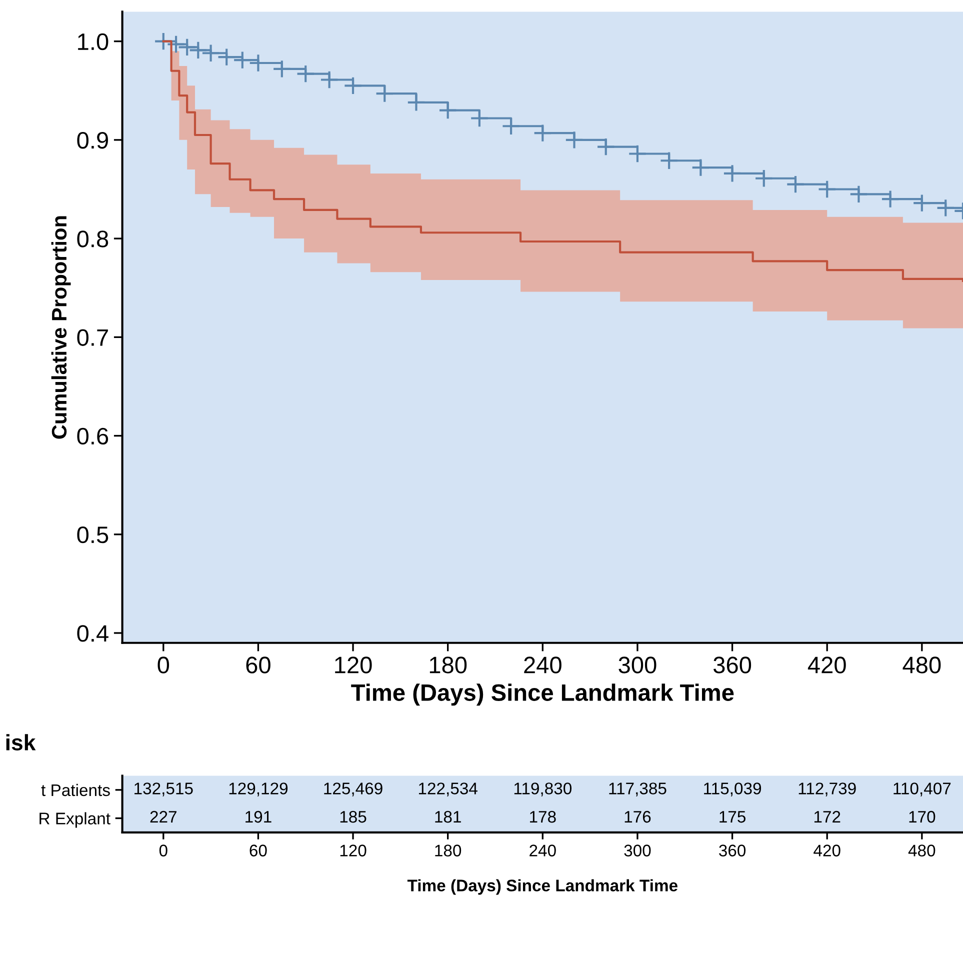 The image size is (963, 977). Describe the element at coordinates (75, 820) in the screenshot. I see `y-tick-label: R Explant` at that location.